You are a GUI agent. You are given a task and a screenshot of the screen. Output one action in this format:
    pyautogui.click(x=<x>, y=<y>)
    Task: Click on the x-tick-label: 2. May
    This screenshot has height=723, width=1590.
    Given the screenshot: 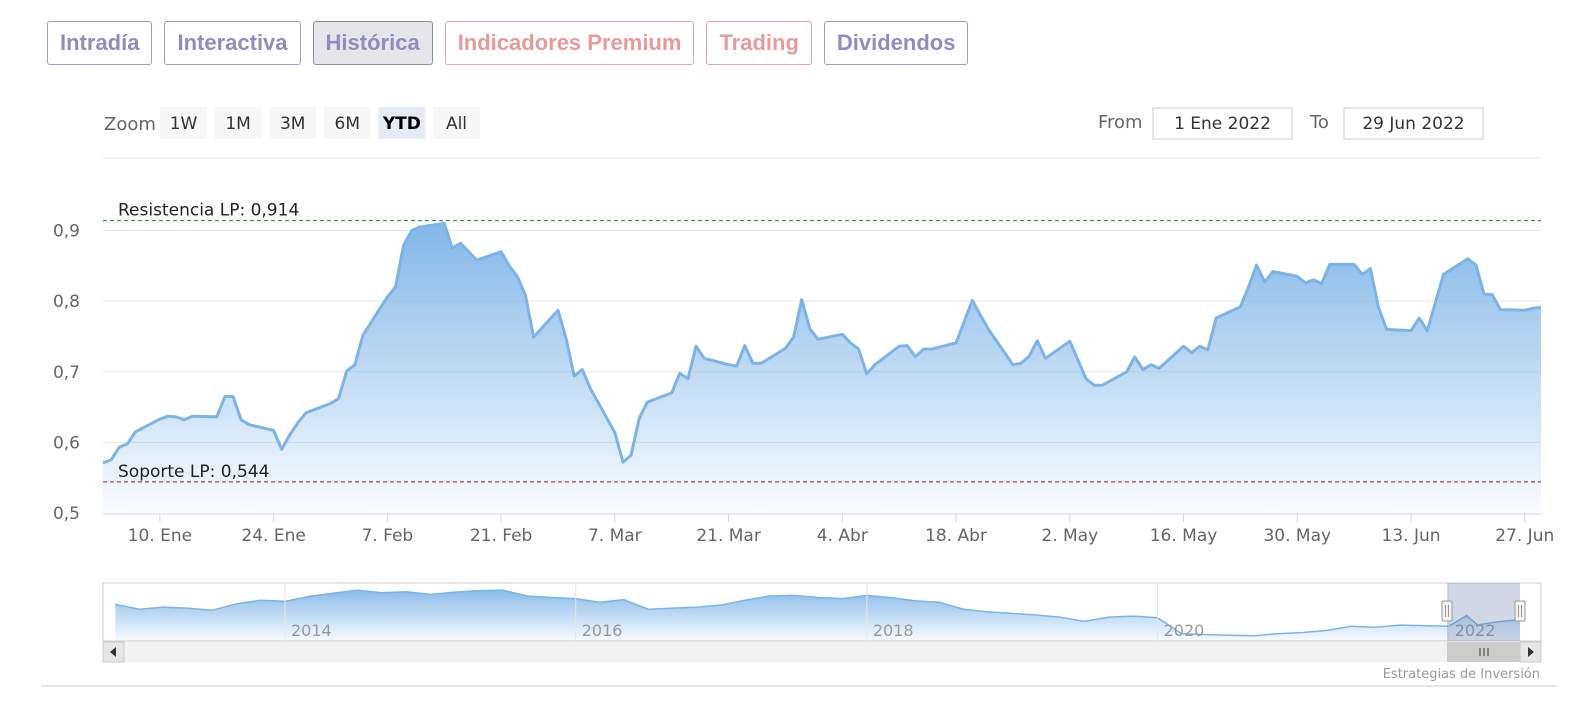 What is the action you would take?
    pyautogui.click(x=1069, y=536)
    